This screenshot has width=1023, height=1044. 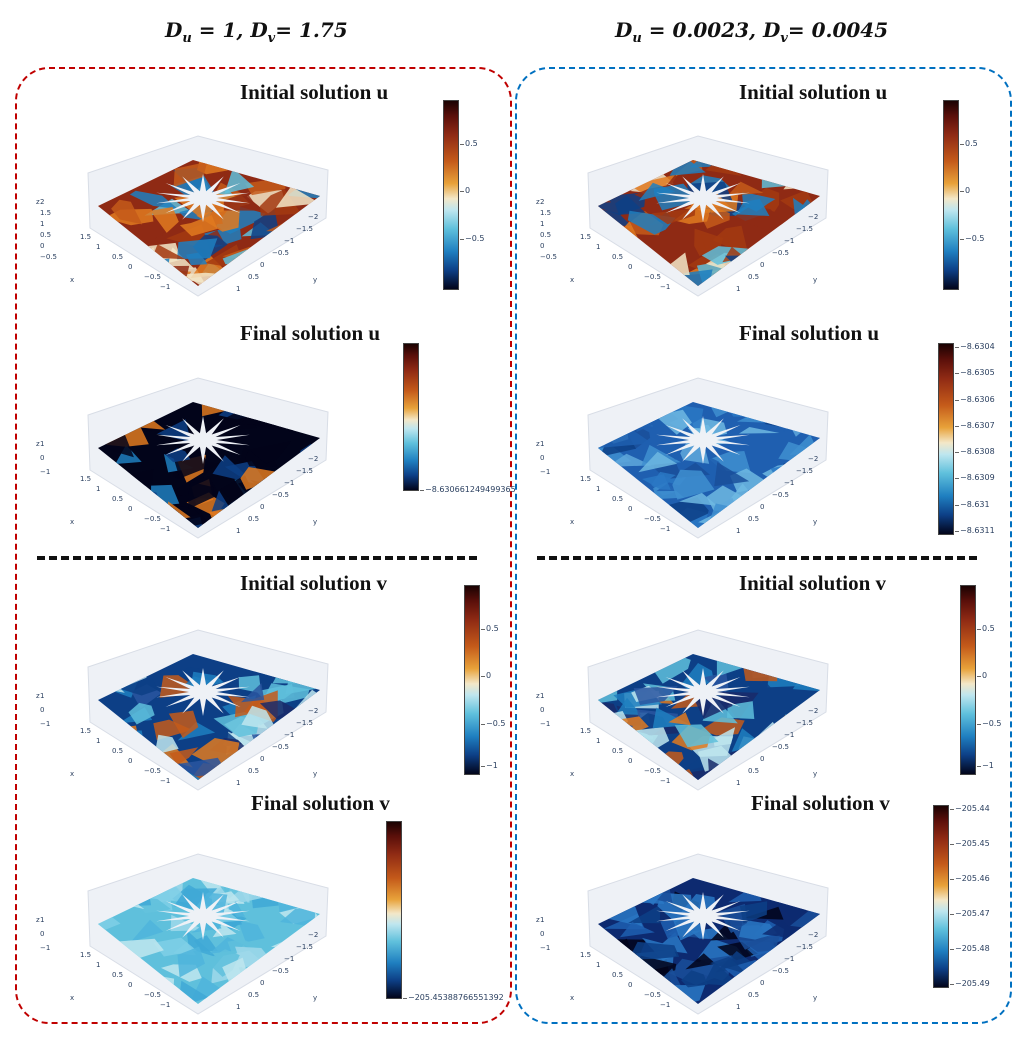 What do you see at coordinates (972, 504) in the screenshot?
I see `colorbar-tick-label: −8.631` at bounding box center [972, 504].